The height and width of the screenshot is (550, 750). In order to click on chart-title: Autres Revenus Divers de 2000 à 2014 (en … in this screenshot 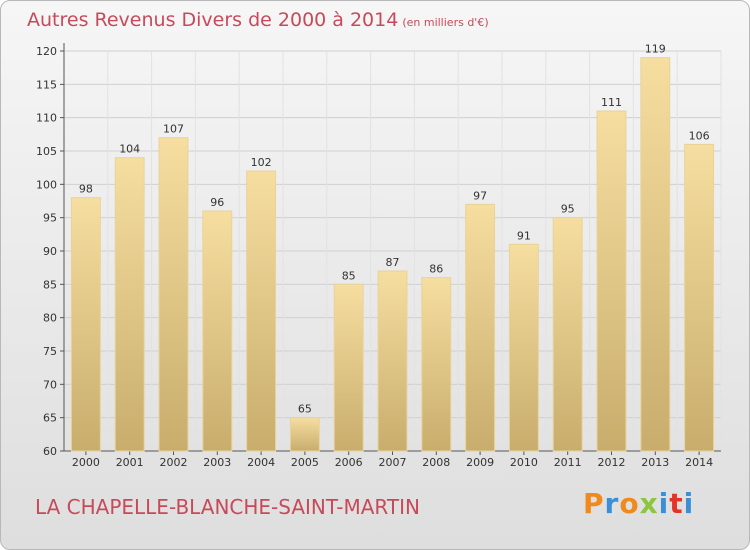, I will do `click(258, 20)`.